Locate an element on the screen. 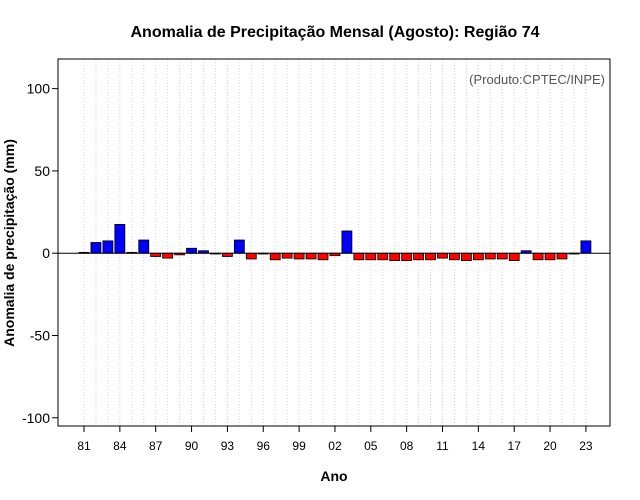 This screenshot has height=500, width=640. x-tick-label: 08 is located at coordinates (407, 446).